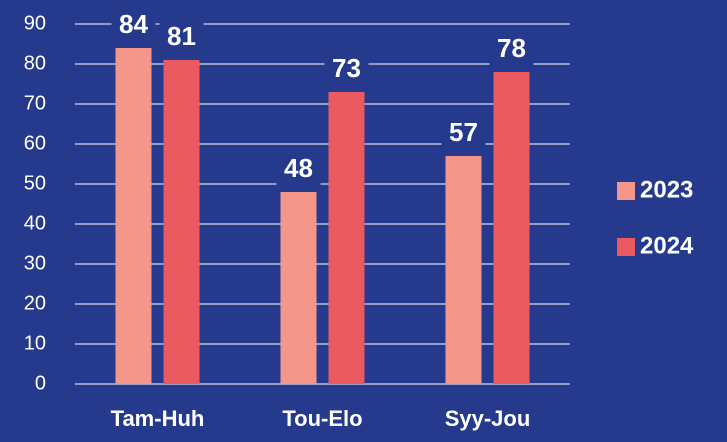 This screenshot has height=442, width=727. I want to click on x-tick-label: Syy-Jou, so click(488, 418).